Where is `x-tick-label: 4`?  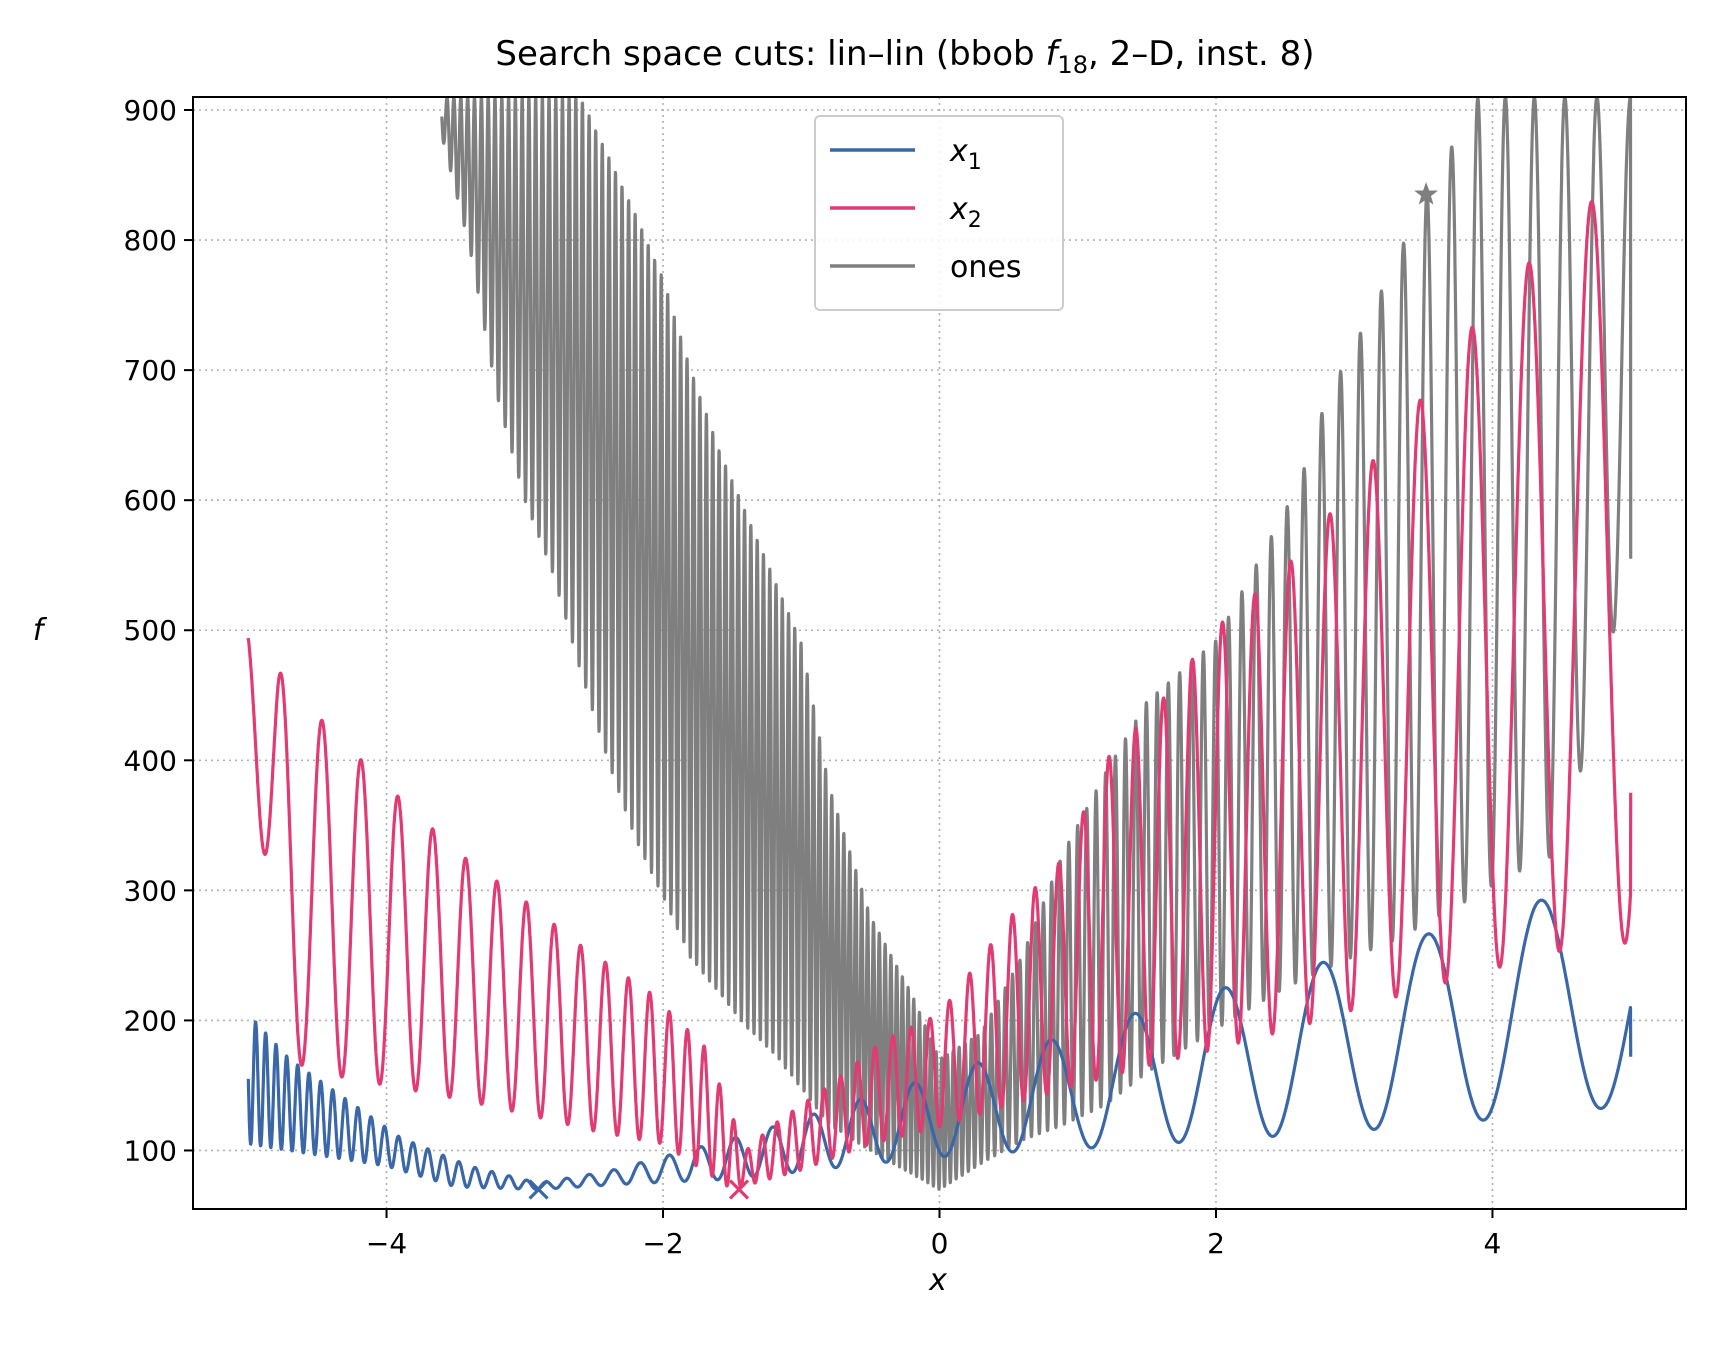
x-tick-label: 4 is located at coordinates (1493, 1243).